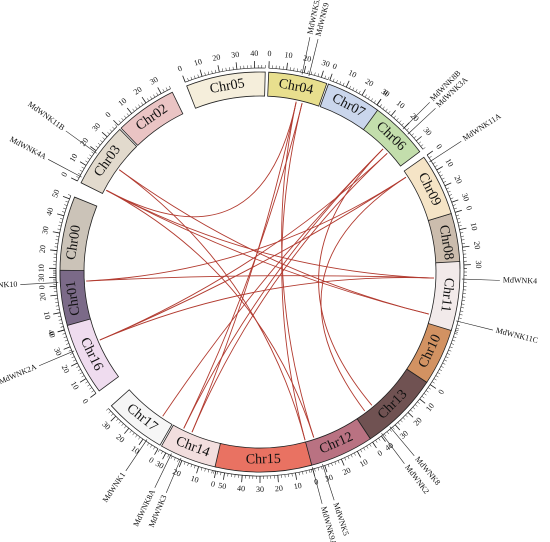 This screenshot has height=542, width=550. What do you see at coordinates (9, 285) in the screenshot?
I see `gene-label: MdWNK10` at bounding box center [9, 285].